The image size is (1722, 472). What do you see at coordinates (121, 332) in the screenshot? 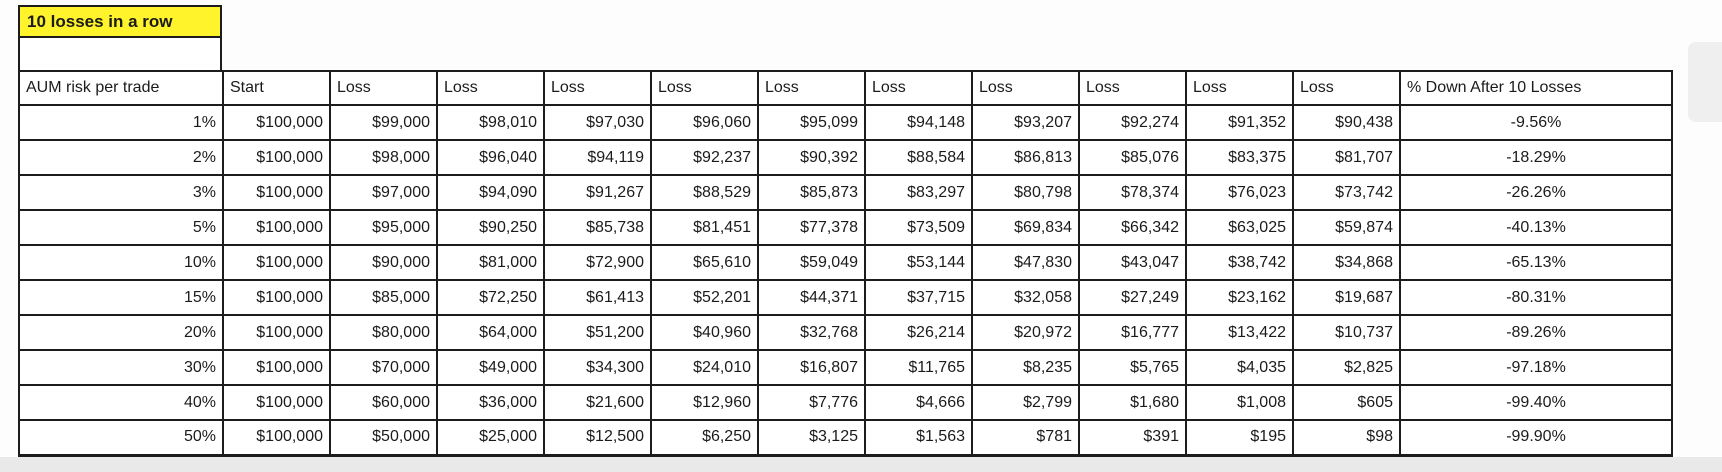
I see `risk-percent-cell: 20%` at bounding box center [121, 332].